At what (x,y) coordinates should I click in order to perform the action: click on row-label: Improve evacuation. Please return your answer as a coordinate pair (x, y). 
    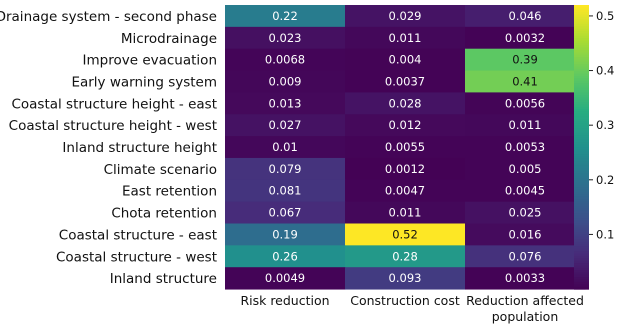
    Looking at the image, I should click on (150, 61).